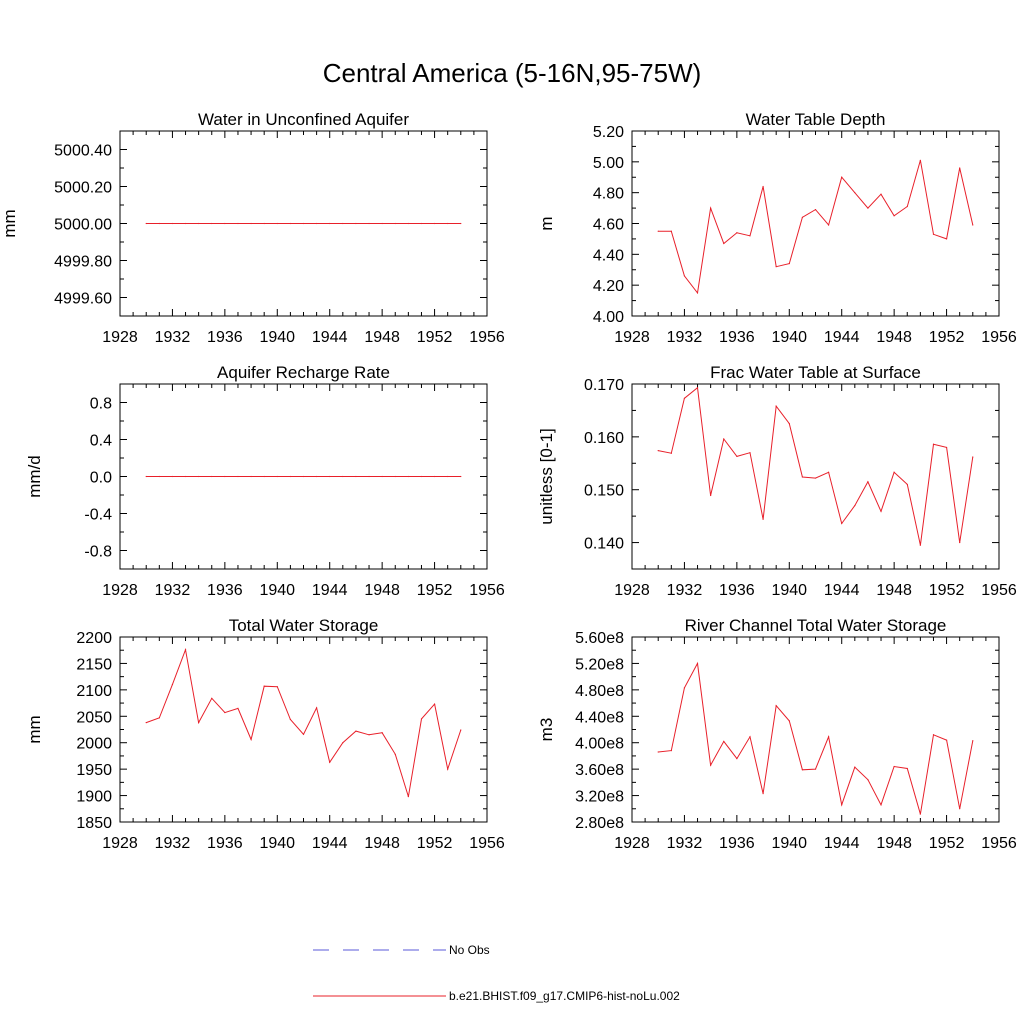  What do you see at coordinates (608, 132) in the screenshot?
I see `y-tick-label: 5.20` at bounding box center [608, 132].